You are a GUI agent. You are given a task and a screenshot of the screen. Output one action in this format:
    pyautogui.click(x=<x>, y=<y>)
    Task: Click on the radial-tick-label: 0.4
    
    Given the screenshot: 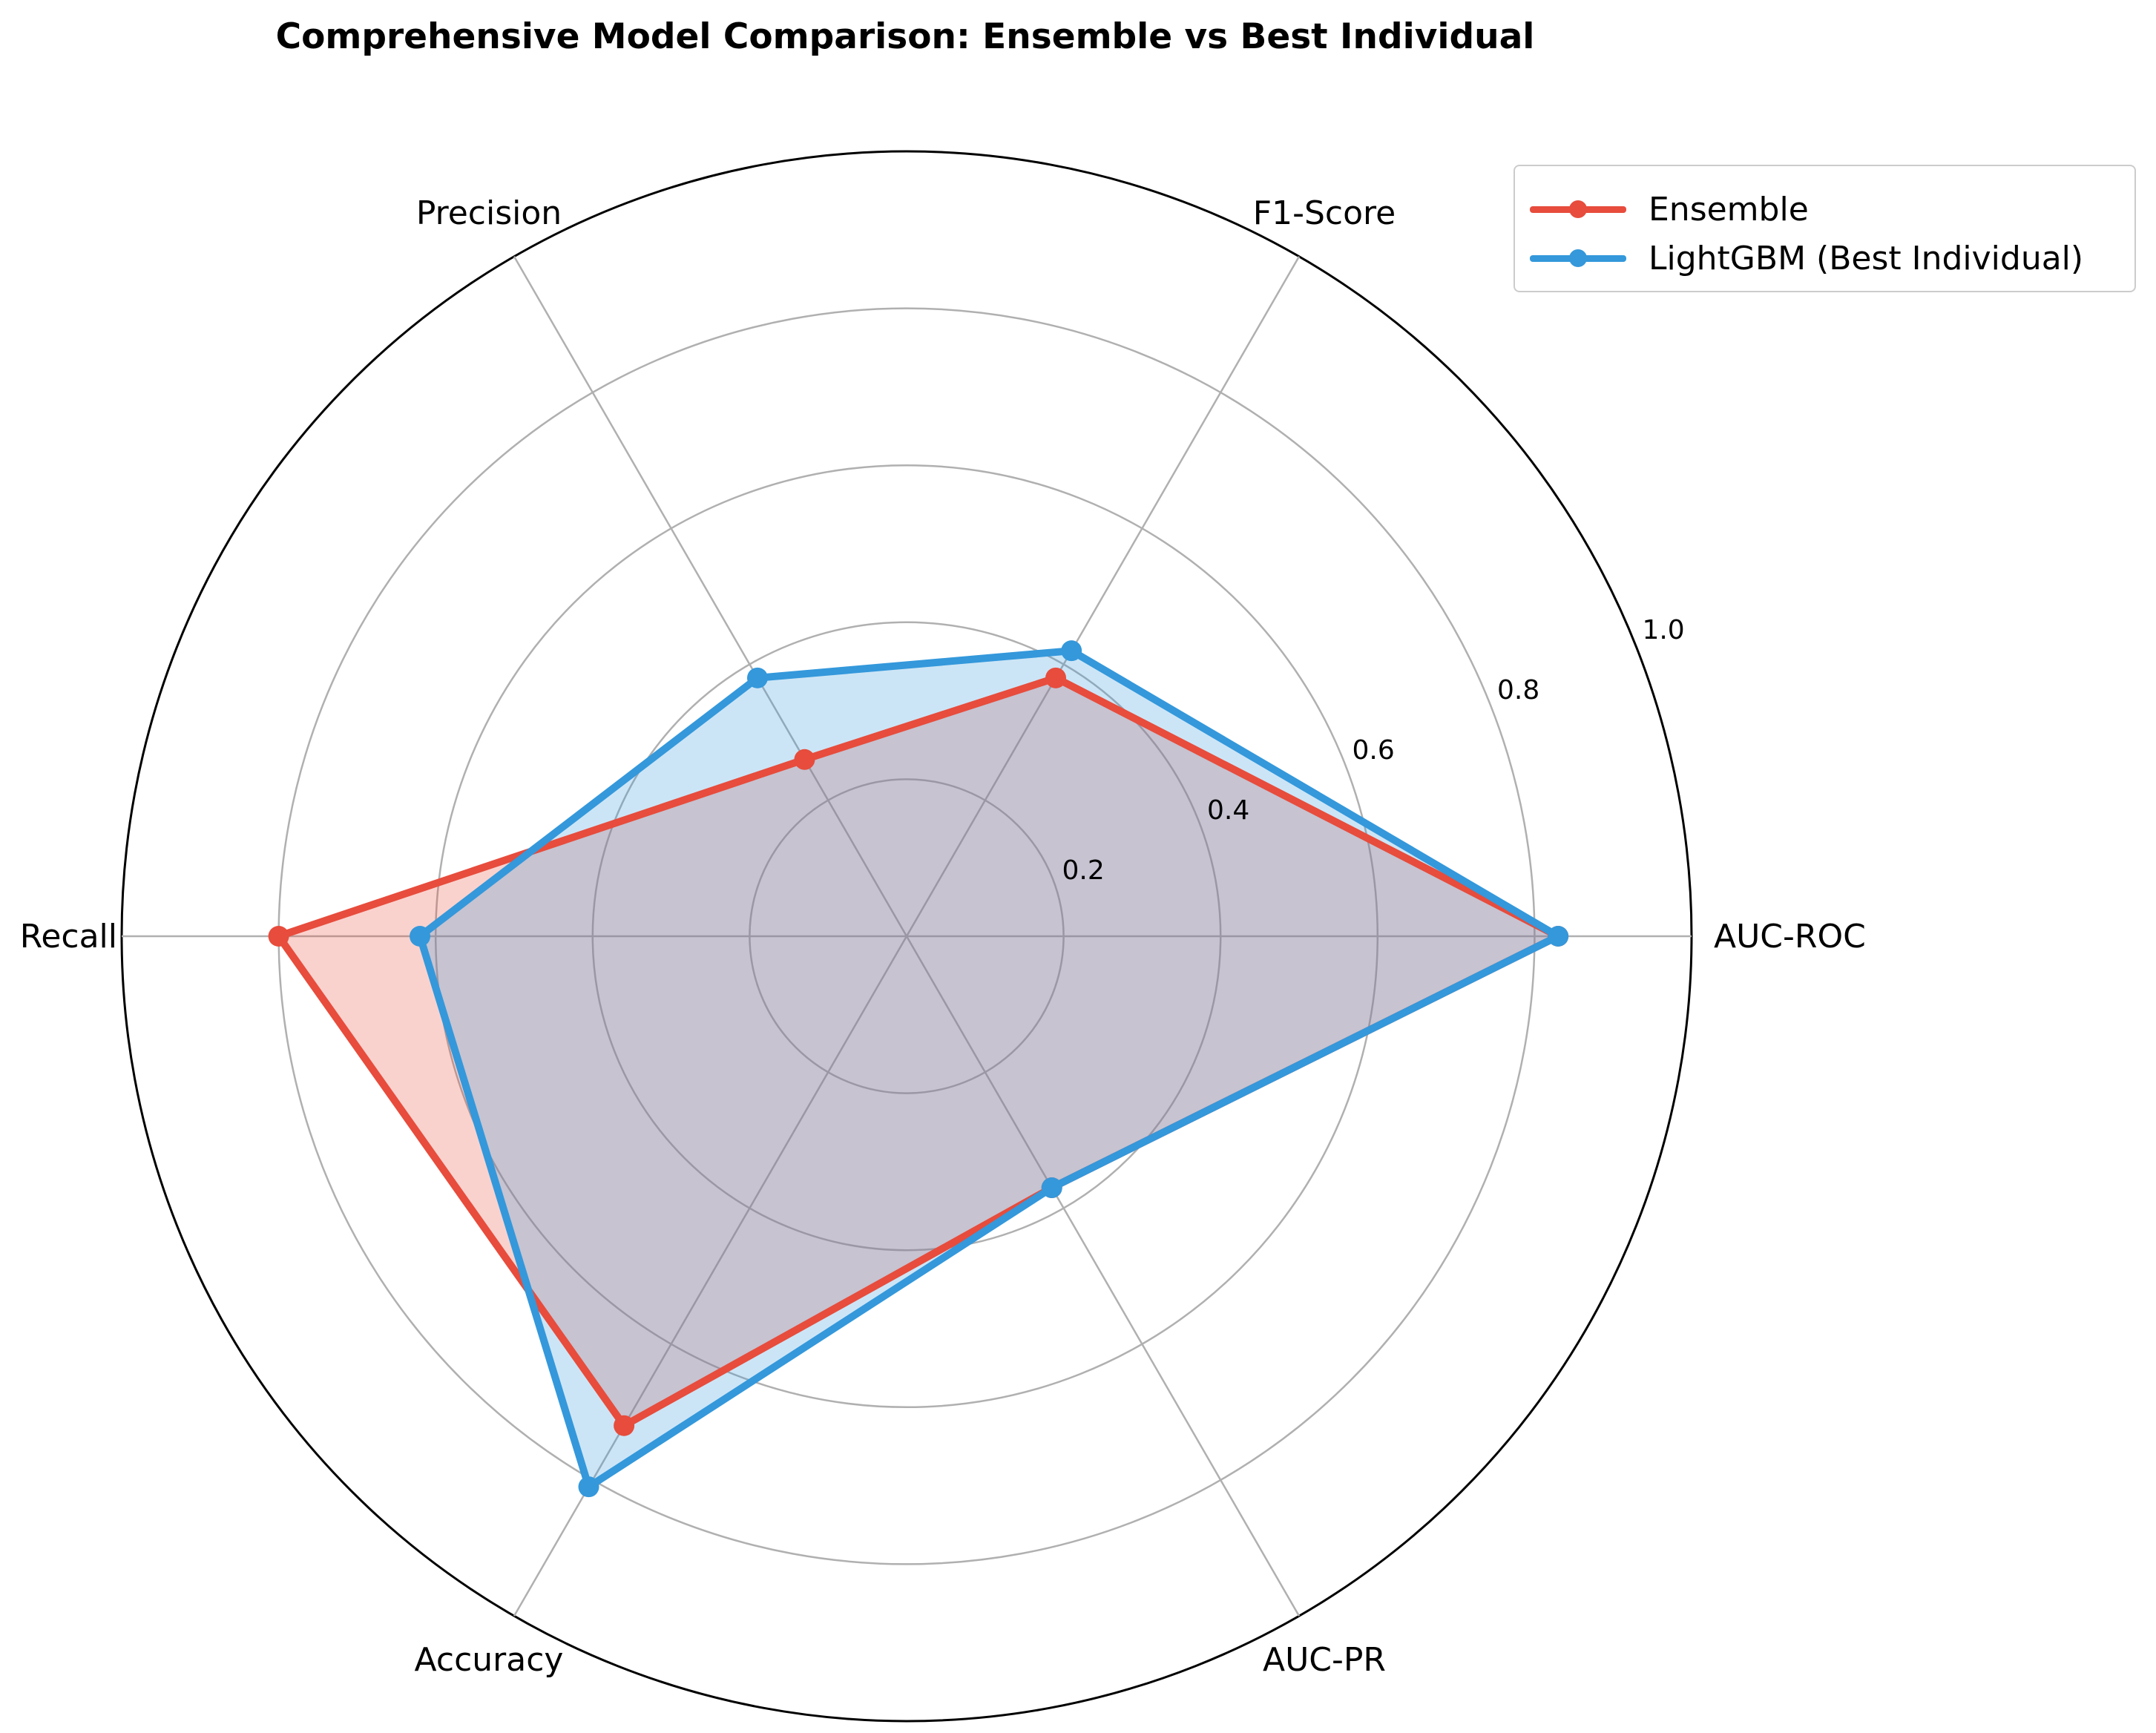 What is the action you would take?
    pyautogui.click(x=1228, y=810)
    